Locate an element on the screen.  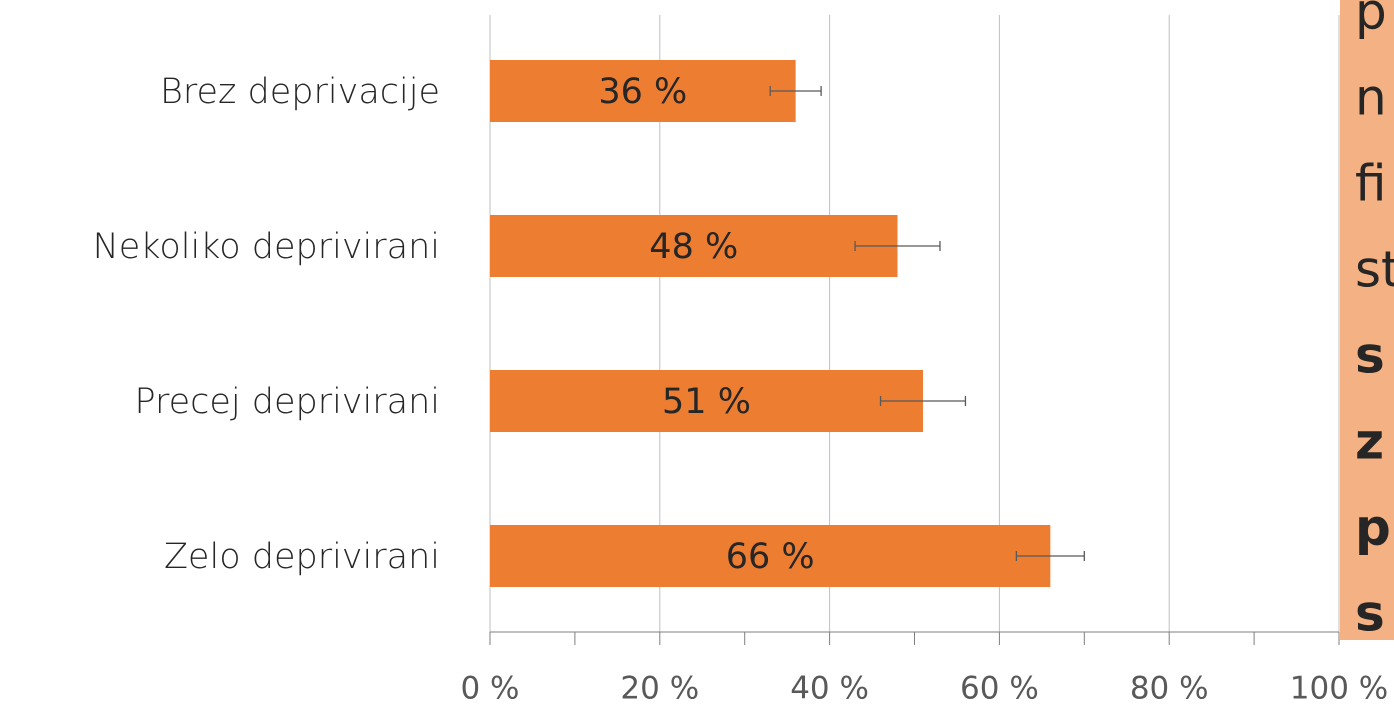
value-label: 51 % is located at coordinates (706, 402).